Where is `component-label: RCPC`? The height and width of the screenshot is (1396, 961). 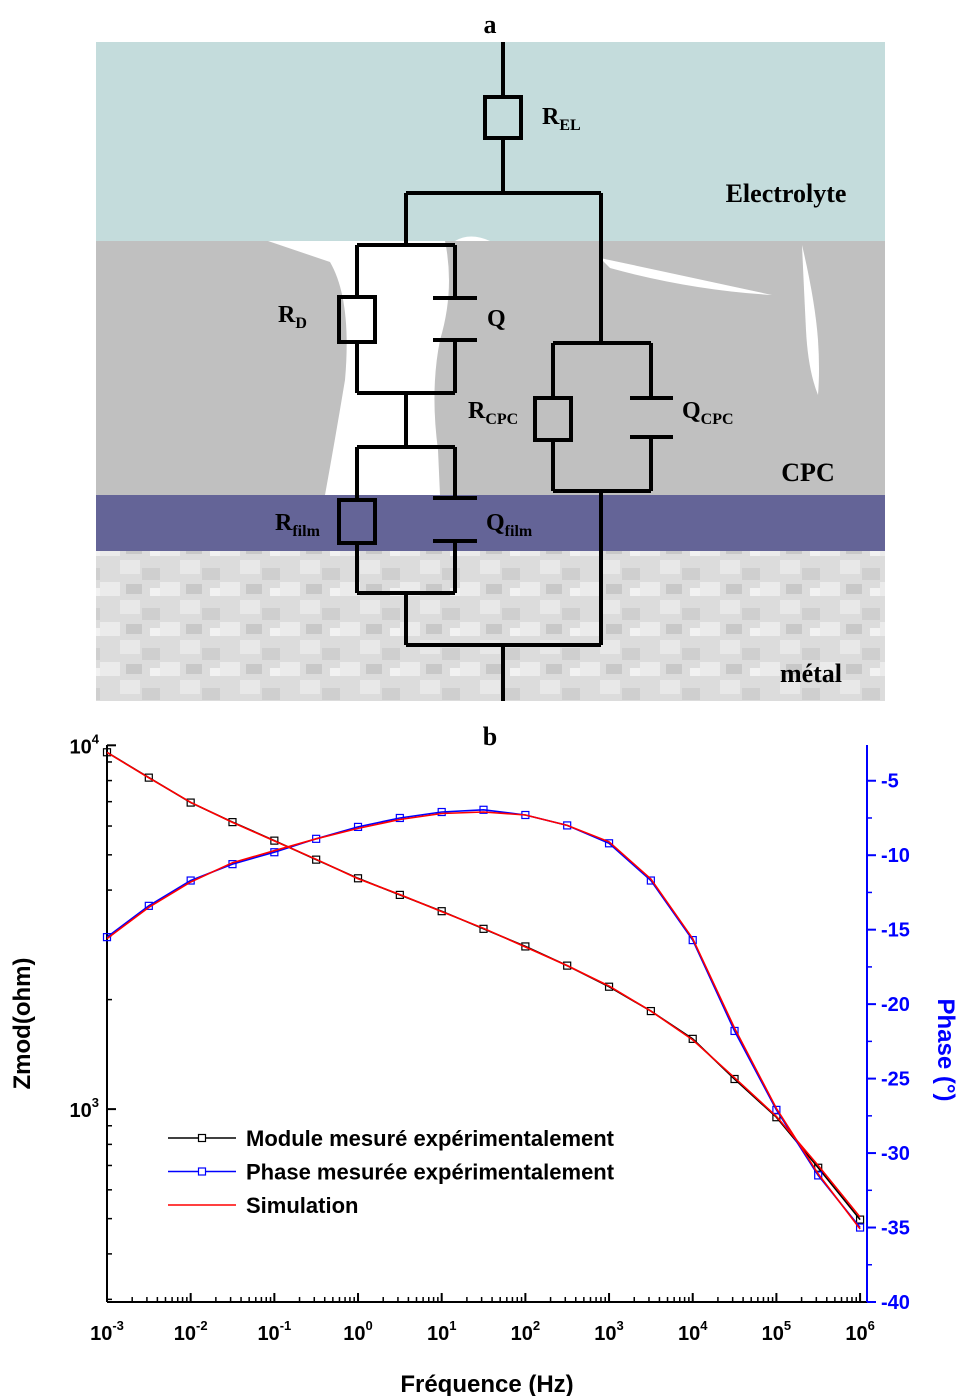
component-label: RCPC is located at coordinates (493, 413).